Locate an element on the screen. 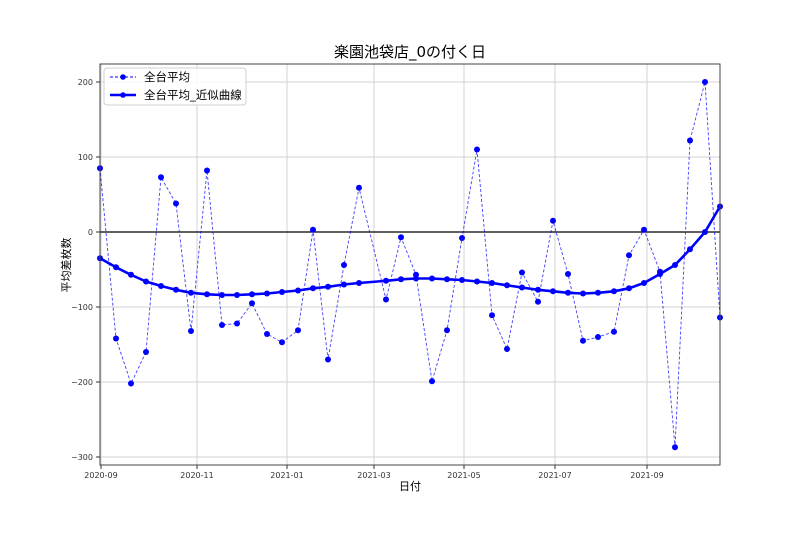  x-tick-label: 2020-09 is located at coordinates (100, 475).